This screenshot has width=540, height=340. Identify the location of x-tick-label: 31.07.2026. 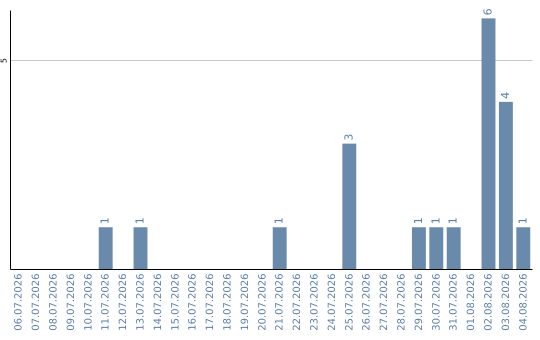
(454, 302).